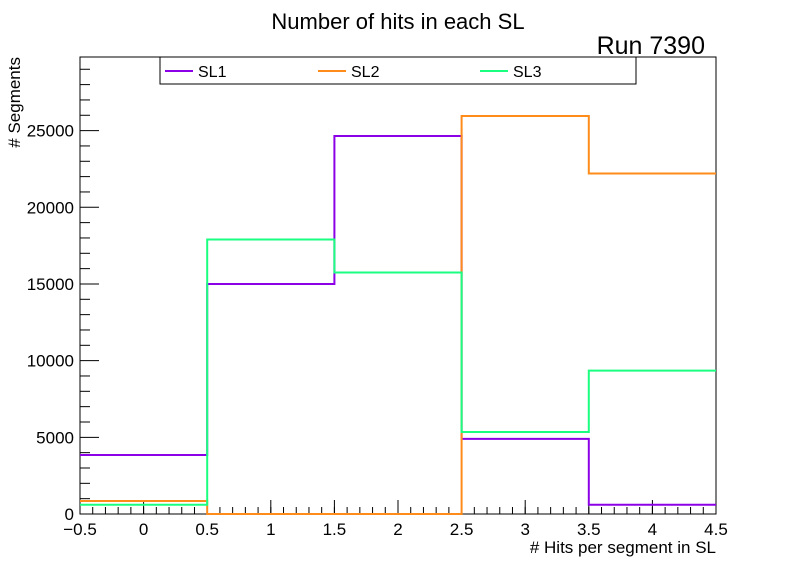 Image resolution: width=796 pixels, height=572 pixels. Describe the element at coordinates (462, 529) in the screenshot. I see `x-tick-label: 2.5` at that location.